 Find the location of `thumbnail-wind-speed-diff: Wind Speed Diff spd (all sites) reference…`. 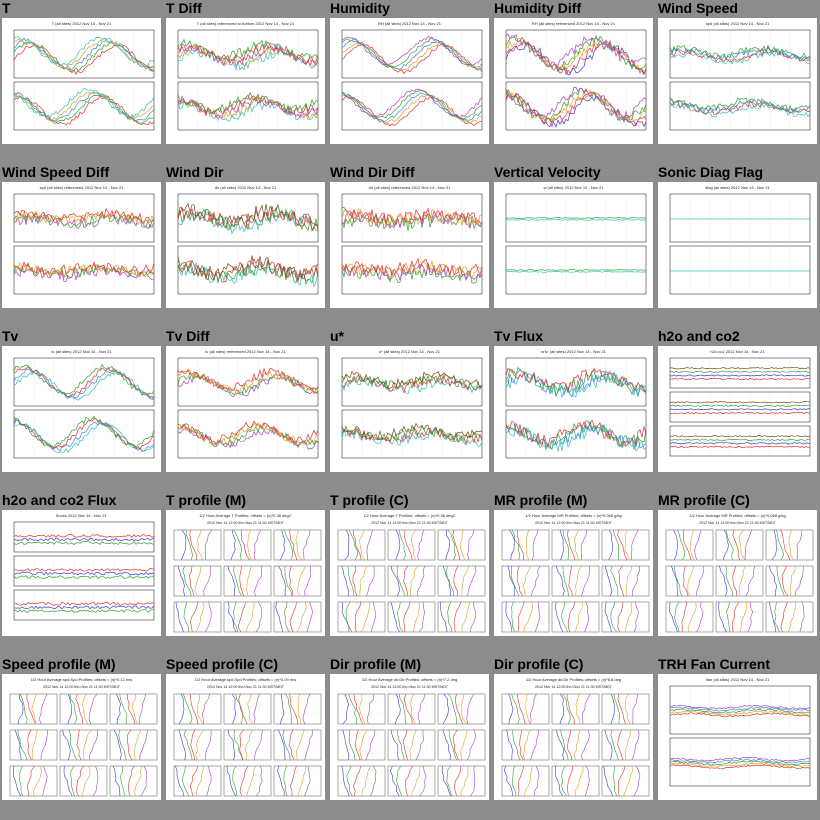

thumbnail-wind-speed-diff: Wind Speed Diff spd (all sites) reference… is located at coordinates (82, 246).